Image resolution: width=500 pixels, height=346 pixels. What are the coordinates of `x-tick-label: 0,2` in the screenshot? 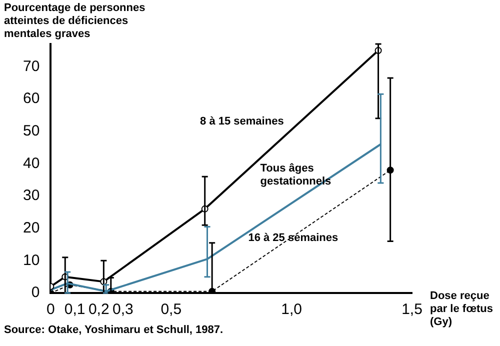 It's located at (99, 309).